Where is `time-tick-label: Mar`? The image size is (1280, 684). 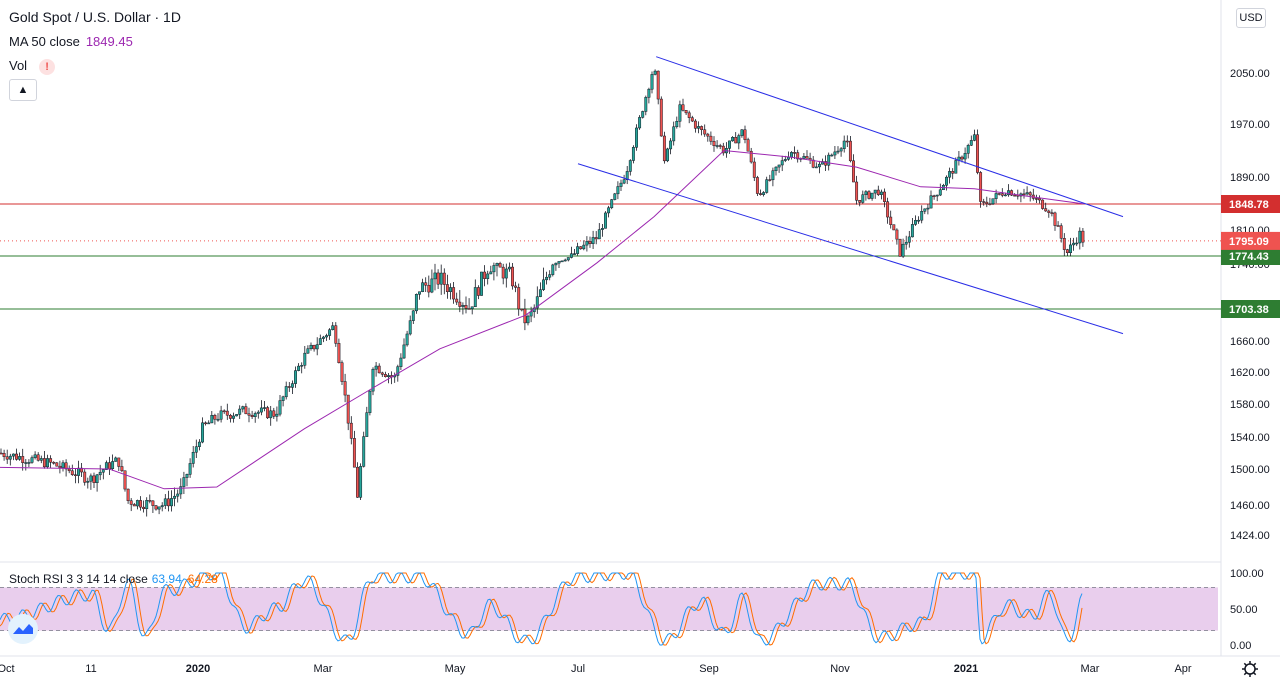
time-tick-label: Mar is located at coordinates (323, 669).